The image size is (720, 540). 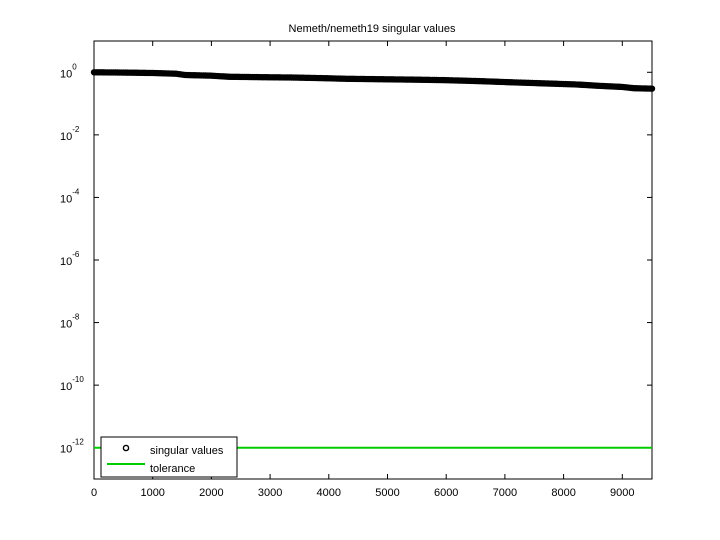 What do you see at coordinates (650, 88) in the screenshot?
I see `data-point` at bounding box center [650, 88].